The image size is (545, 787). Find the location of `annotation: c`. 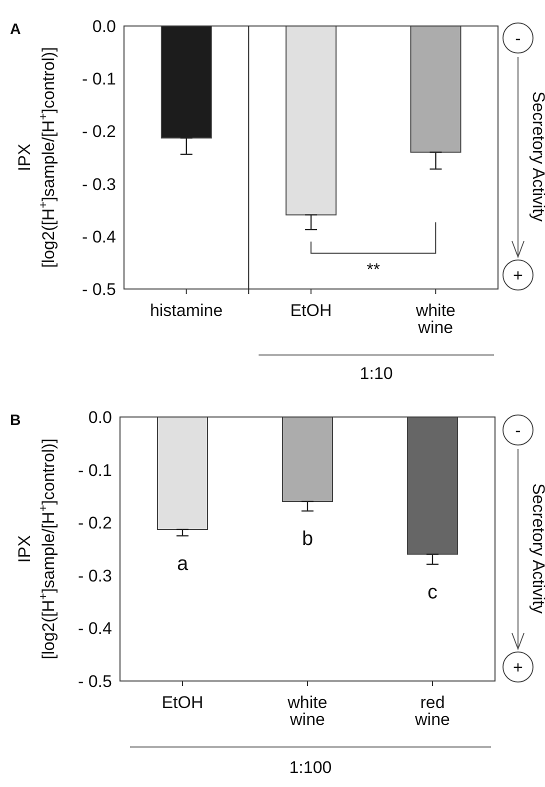

annotation: c is located at coordinates (433, 592).